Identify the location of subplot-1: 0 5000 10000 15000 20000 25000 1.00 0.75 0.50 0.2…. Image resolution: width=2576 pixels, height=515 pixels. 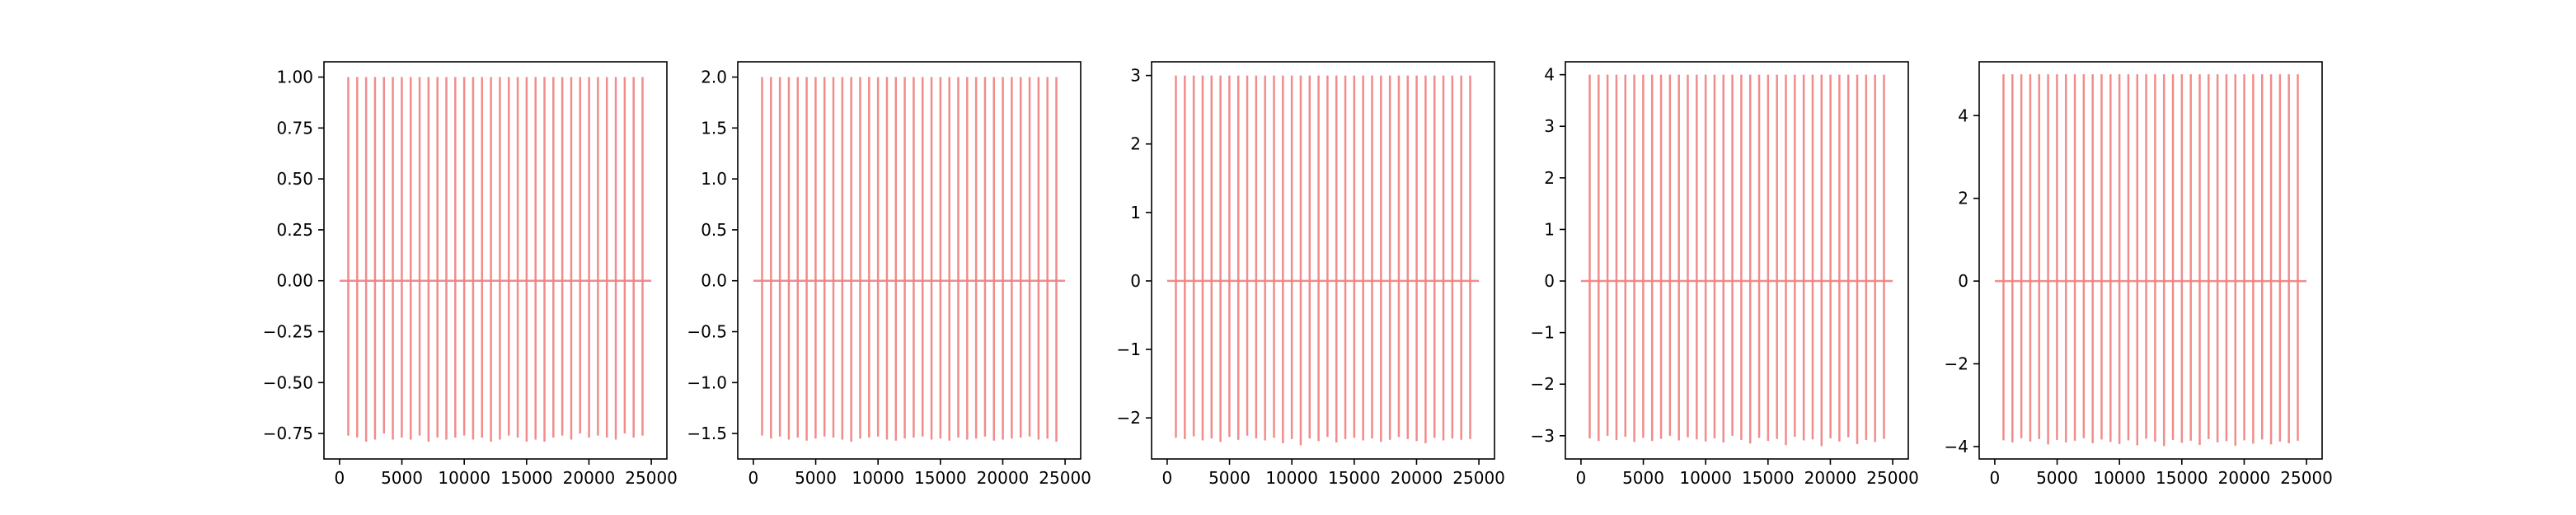
(470, 274).